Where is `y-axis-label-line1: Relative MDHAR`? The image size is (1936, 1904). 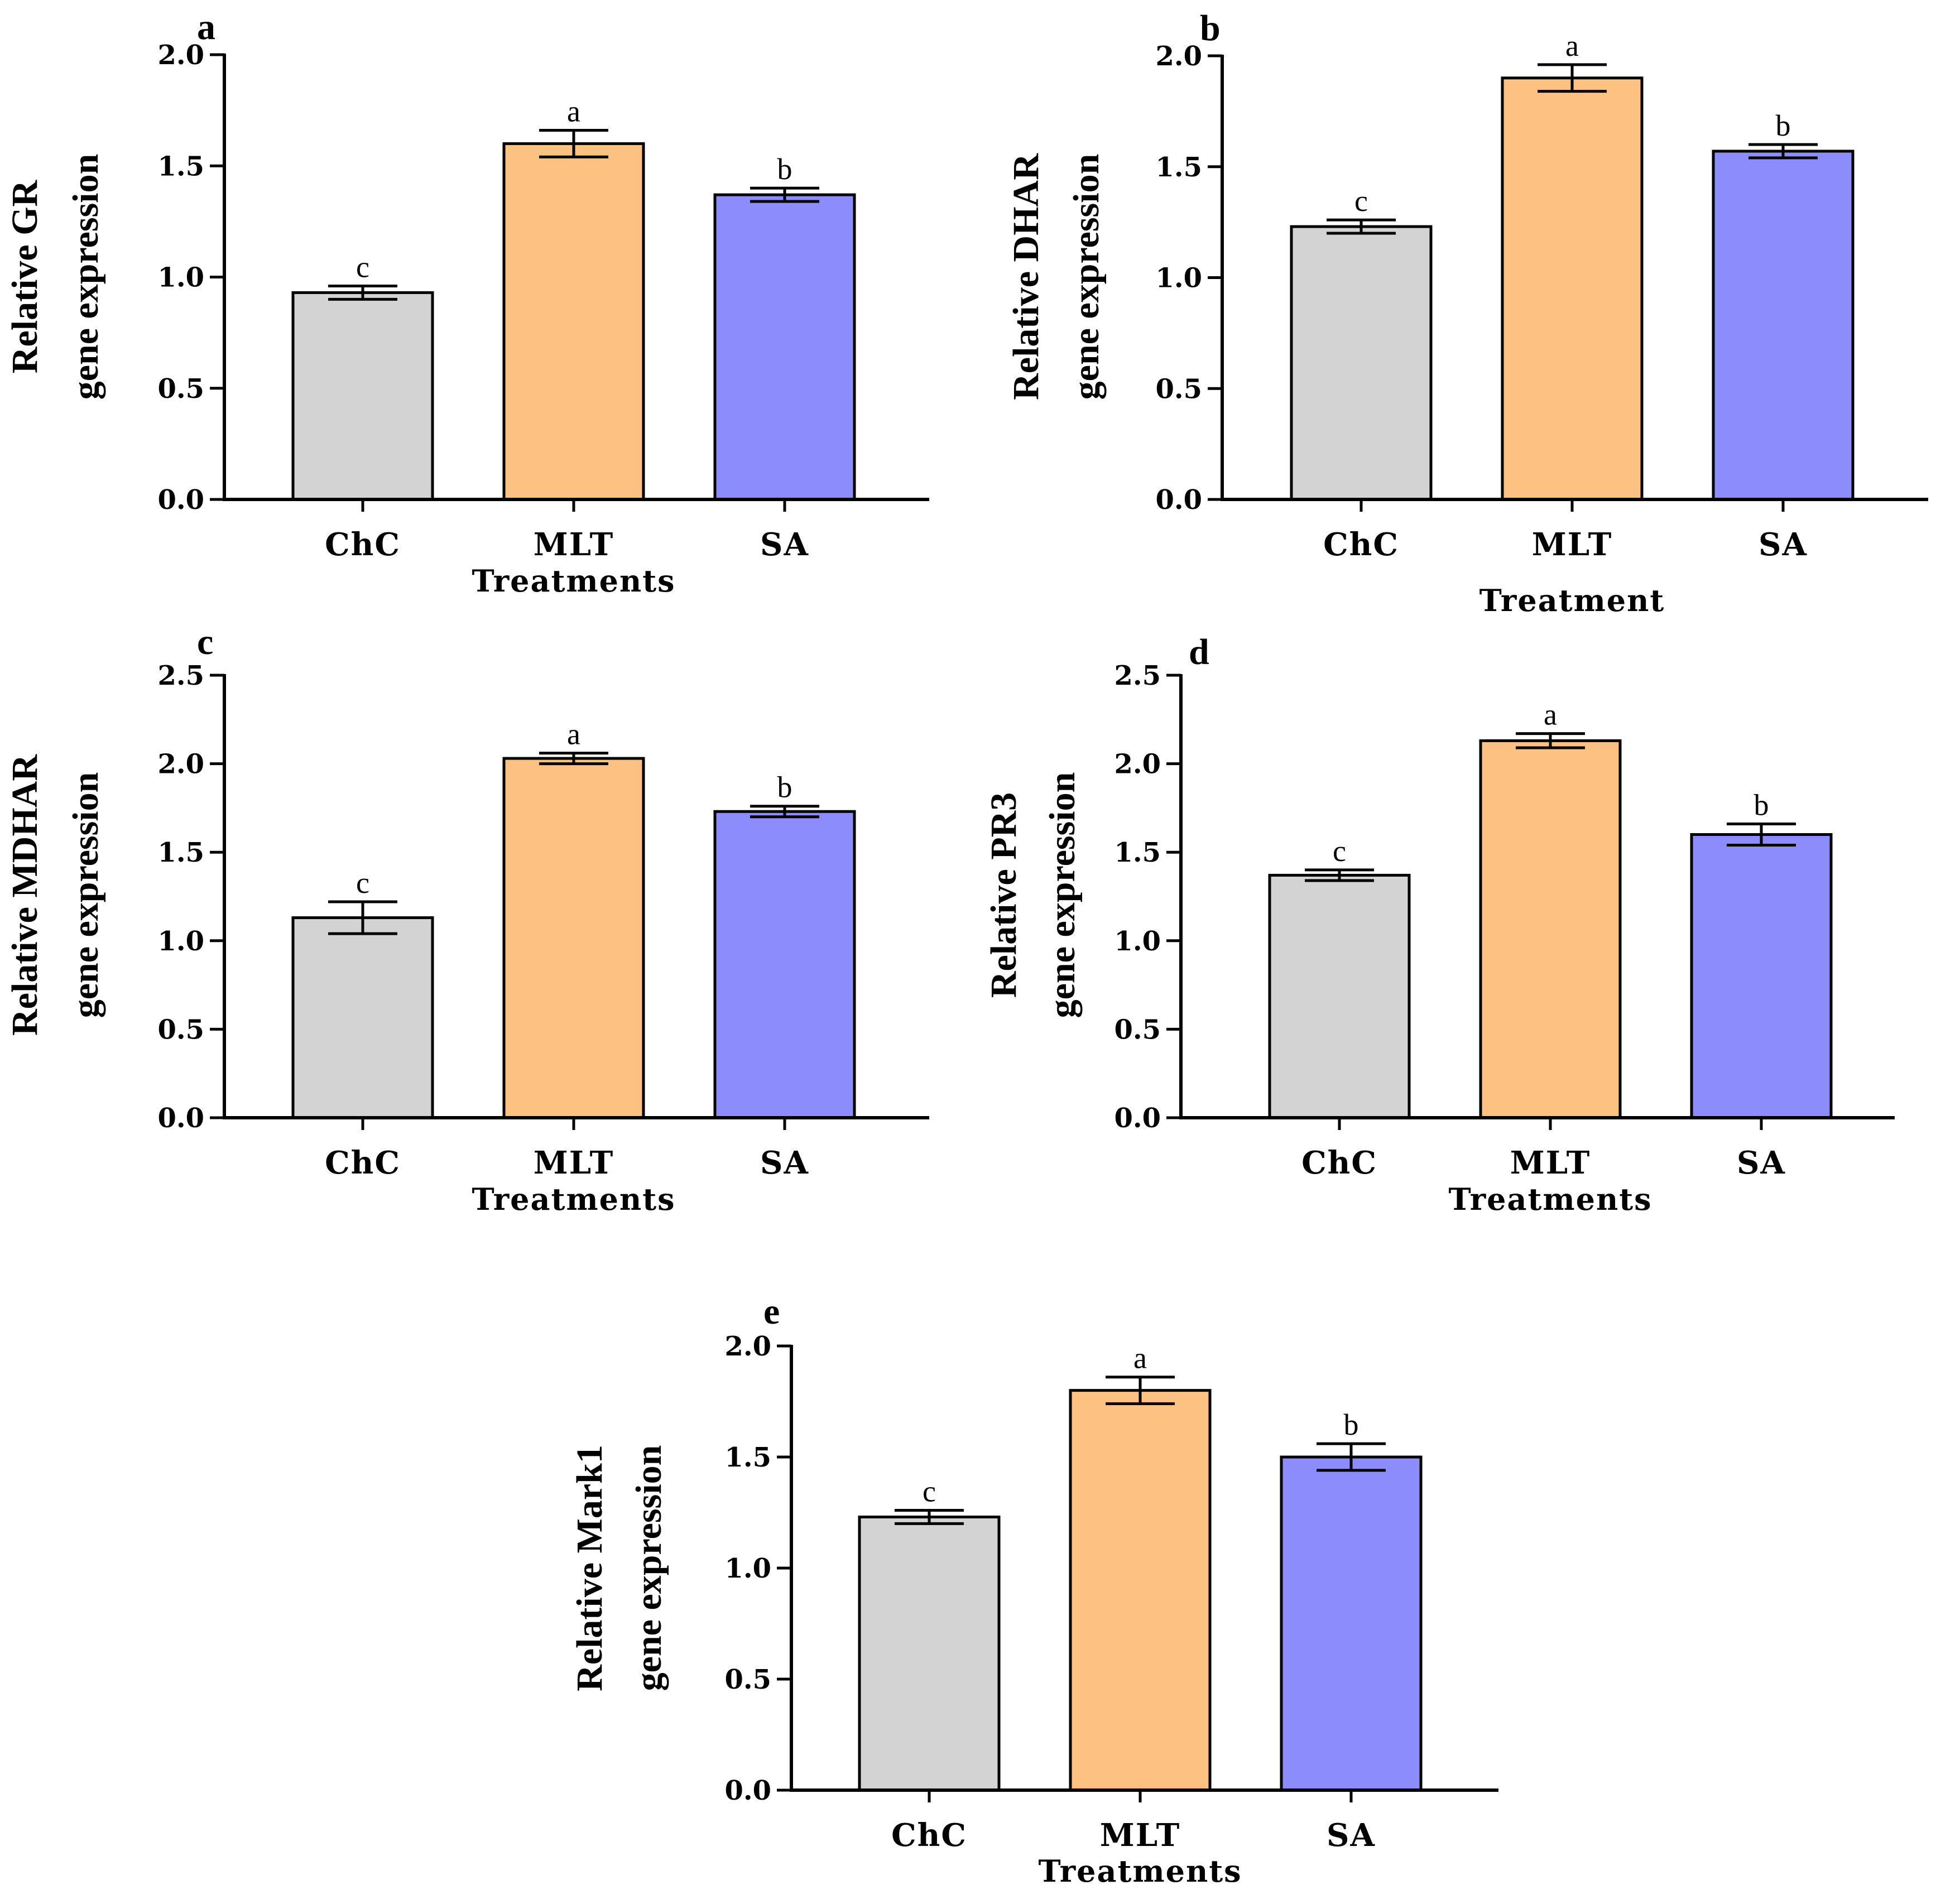
y-axis-label-line1: Relative MDHAR is located at coordinates (24, 895).